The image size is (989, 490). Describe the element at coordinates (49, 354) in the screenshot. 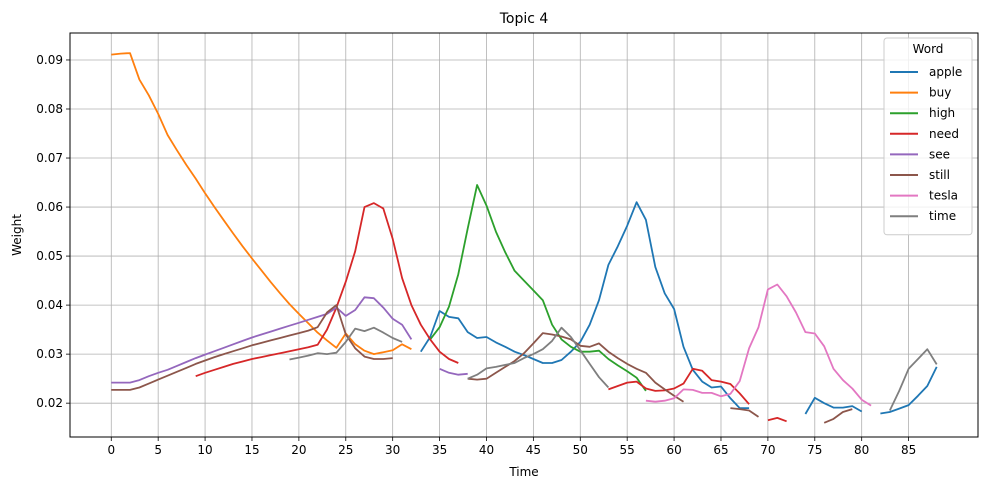

I see `y-tick-label: 0.03` at that location.